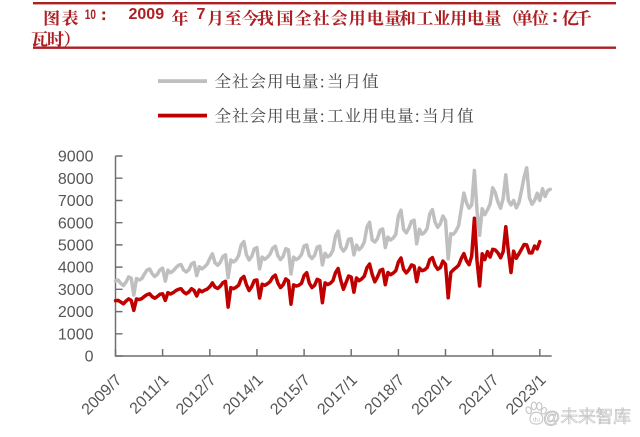  I want to click on svg-text: 8000, so click(76, 179).